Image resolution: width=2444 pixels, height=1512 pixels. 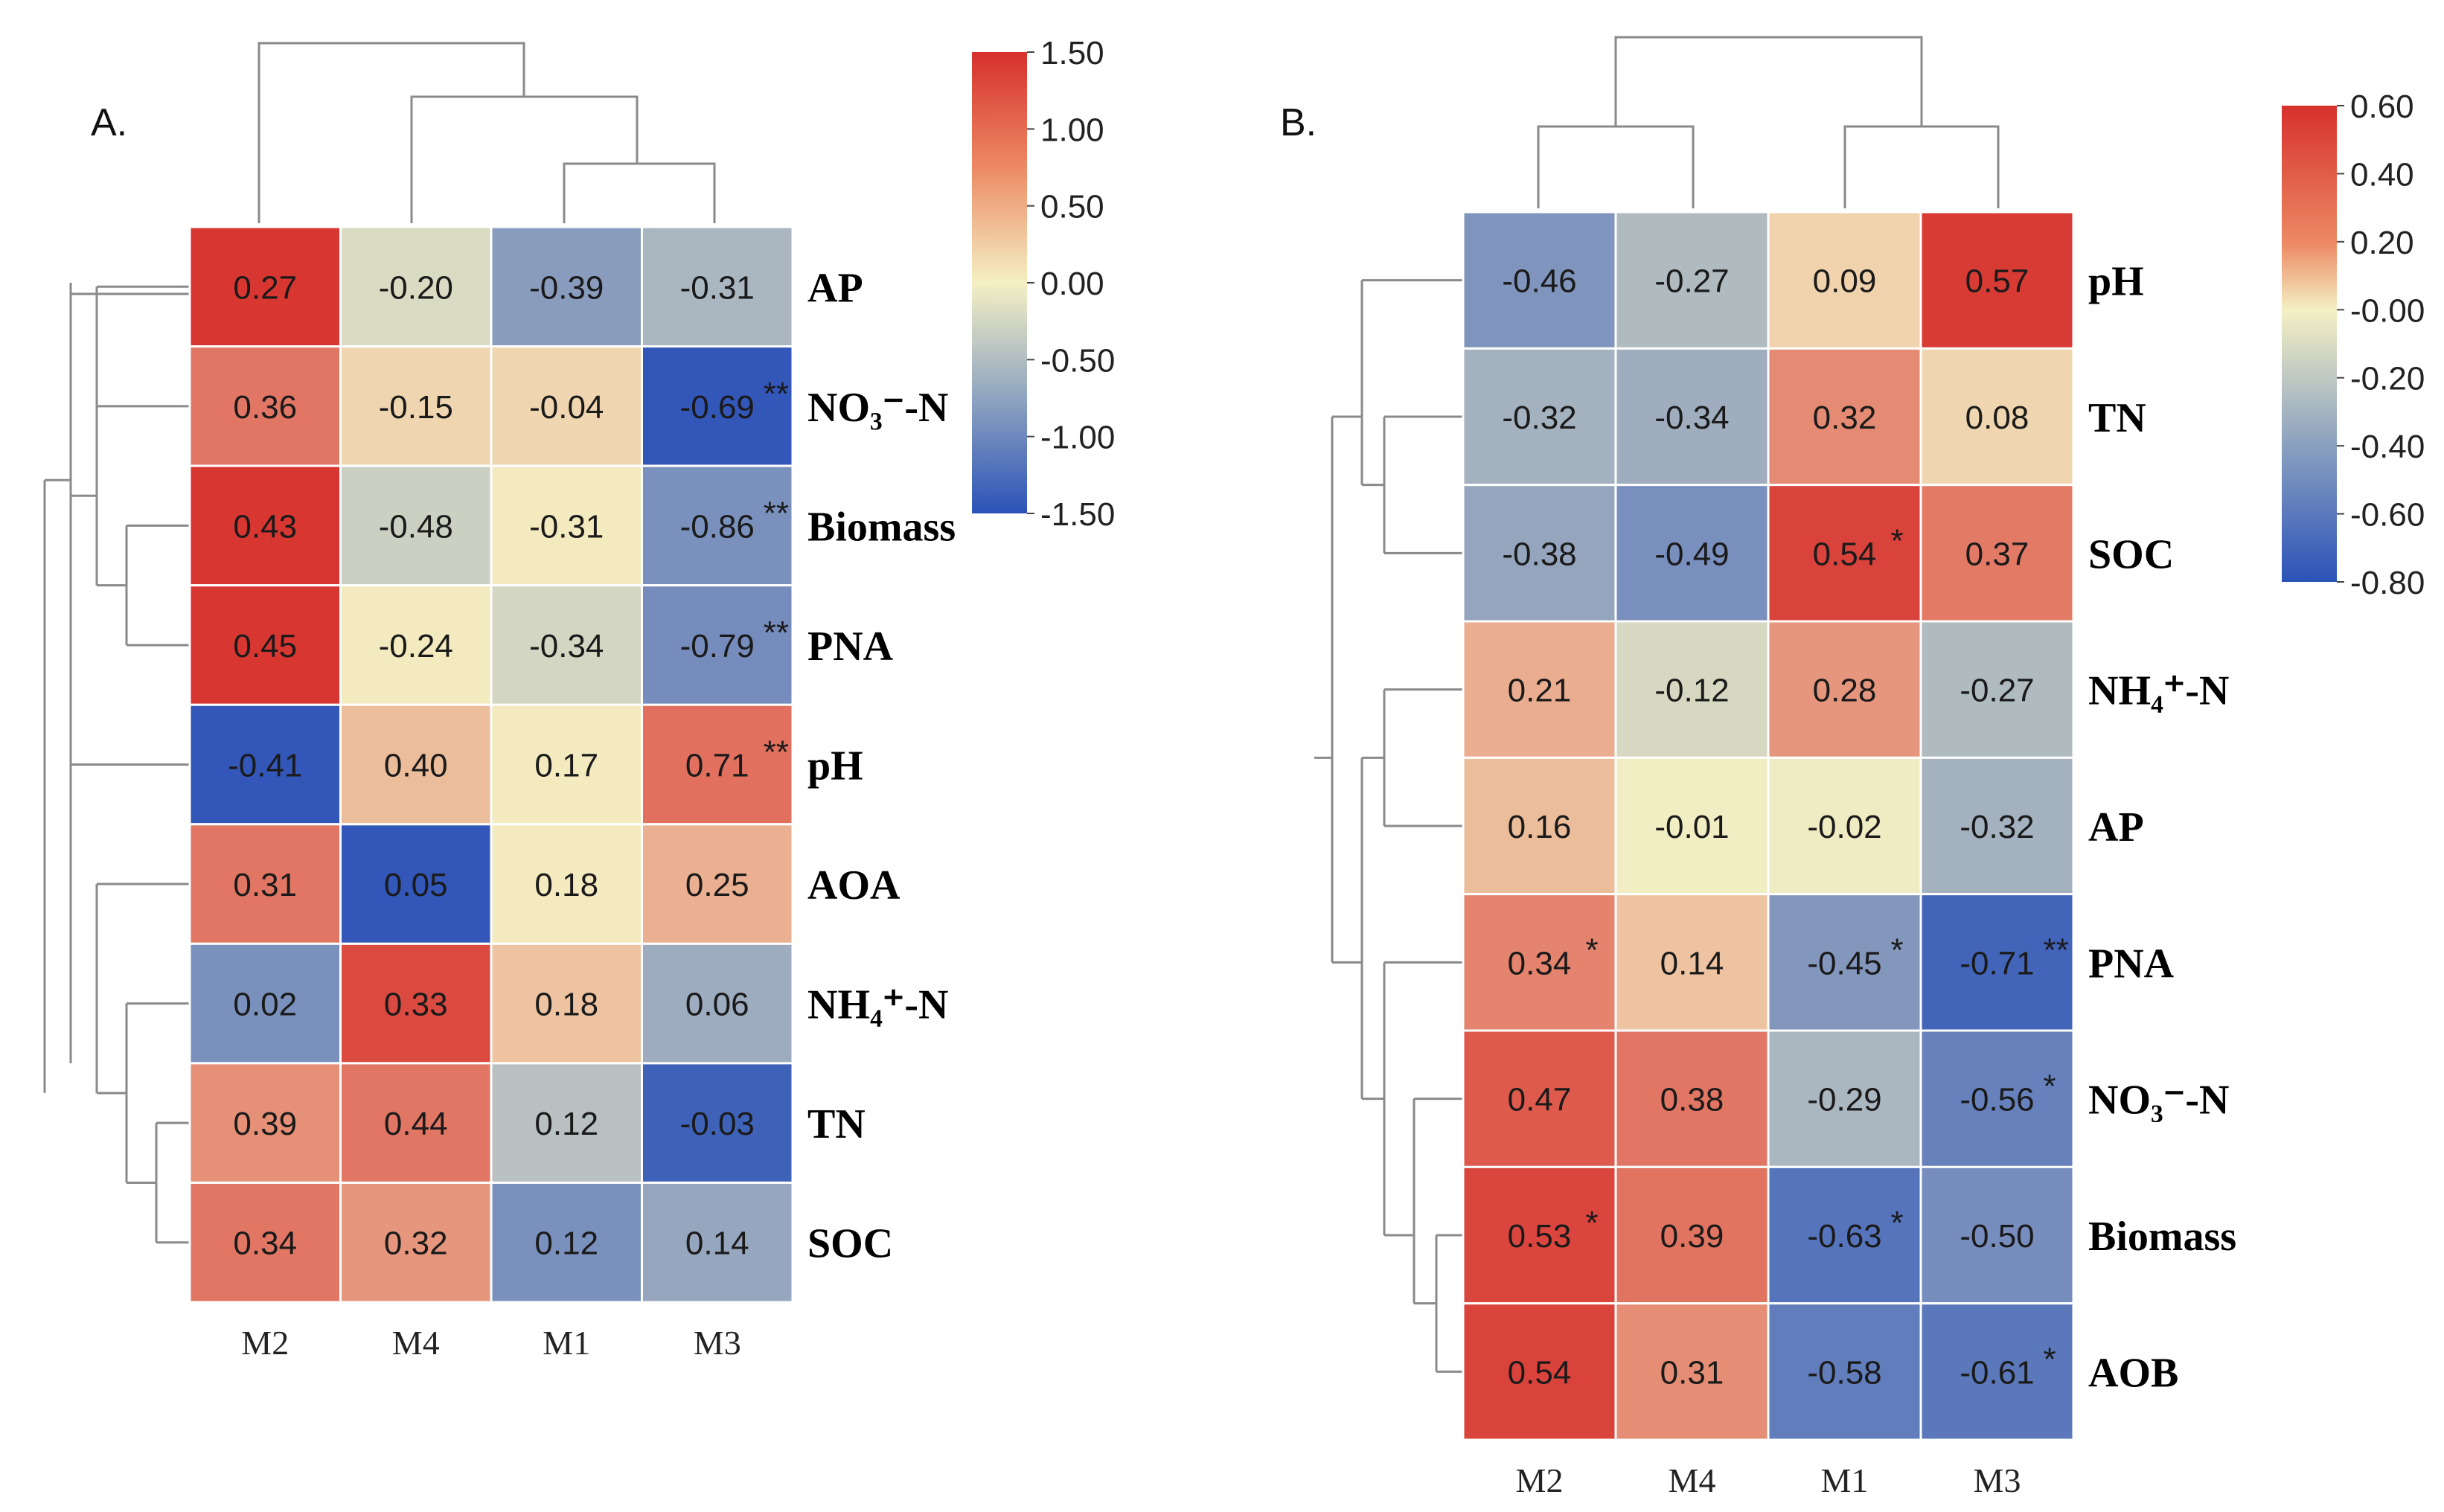 What do you see at coordinates (1844, 1236) in the screenshot?
I see `cell-value-label: -0.63` at bounding box center [1844, 1236].